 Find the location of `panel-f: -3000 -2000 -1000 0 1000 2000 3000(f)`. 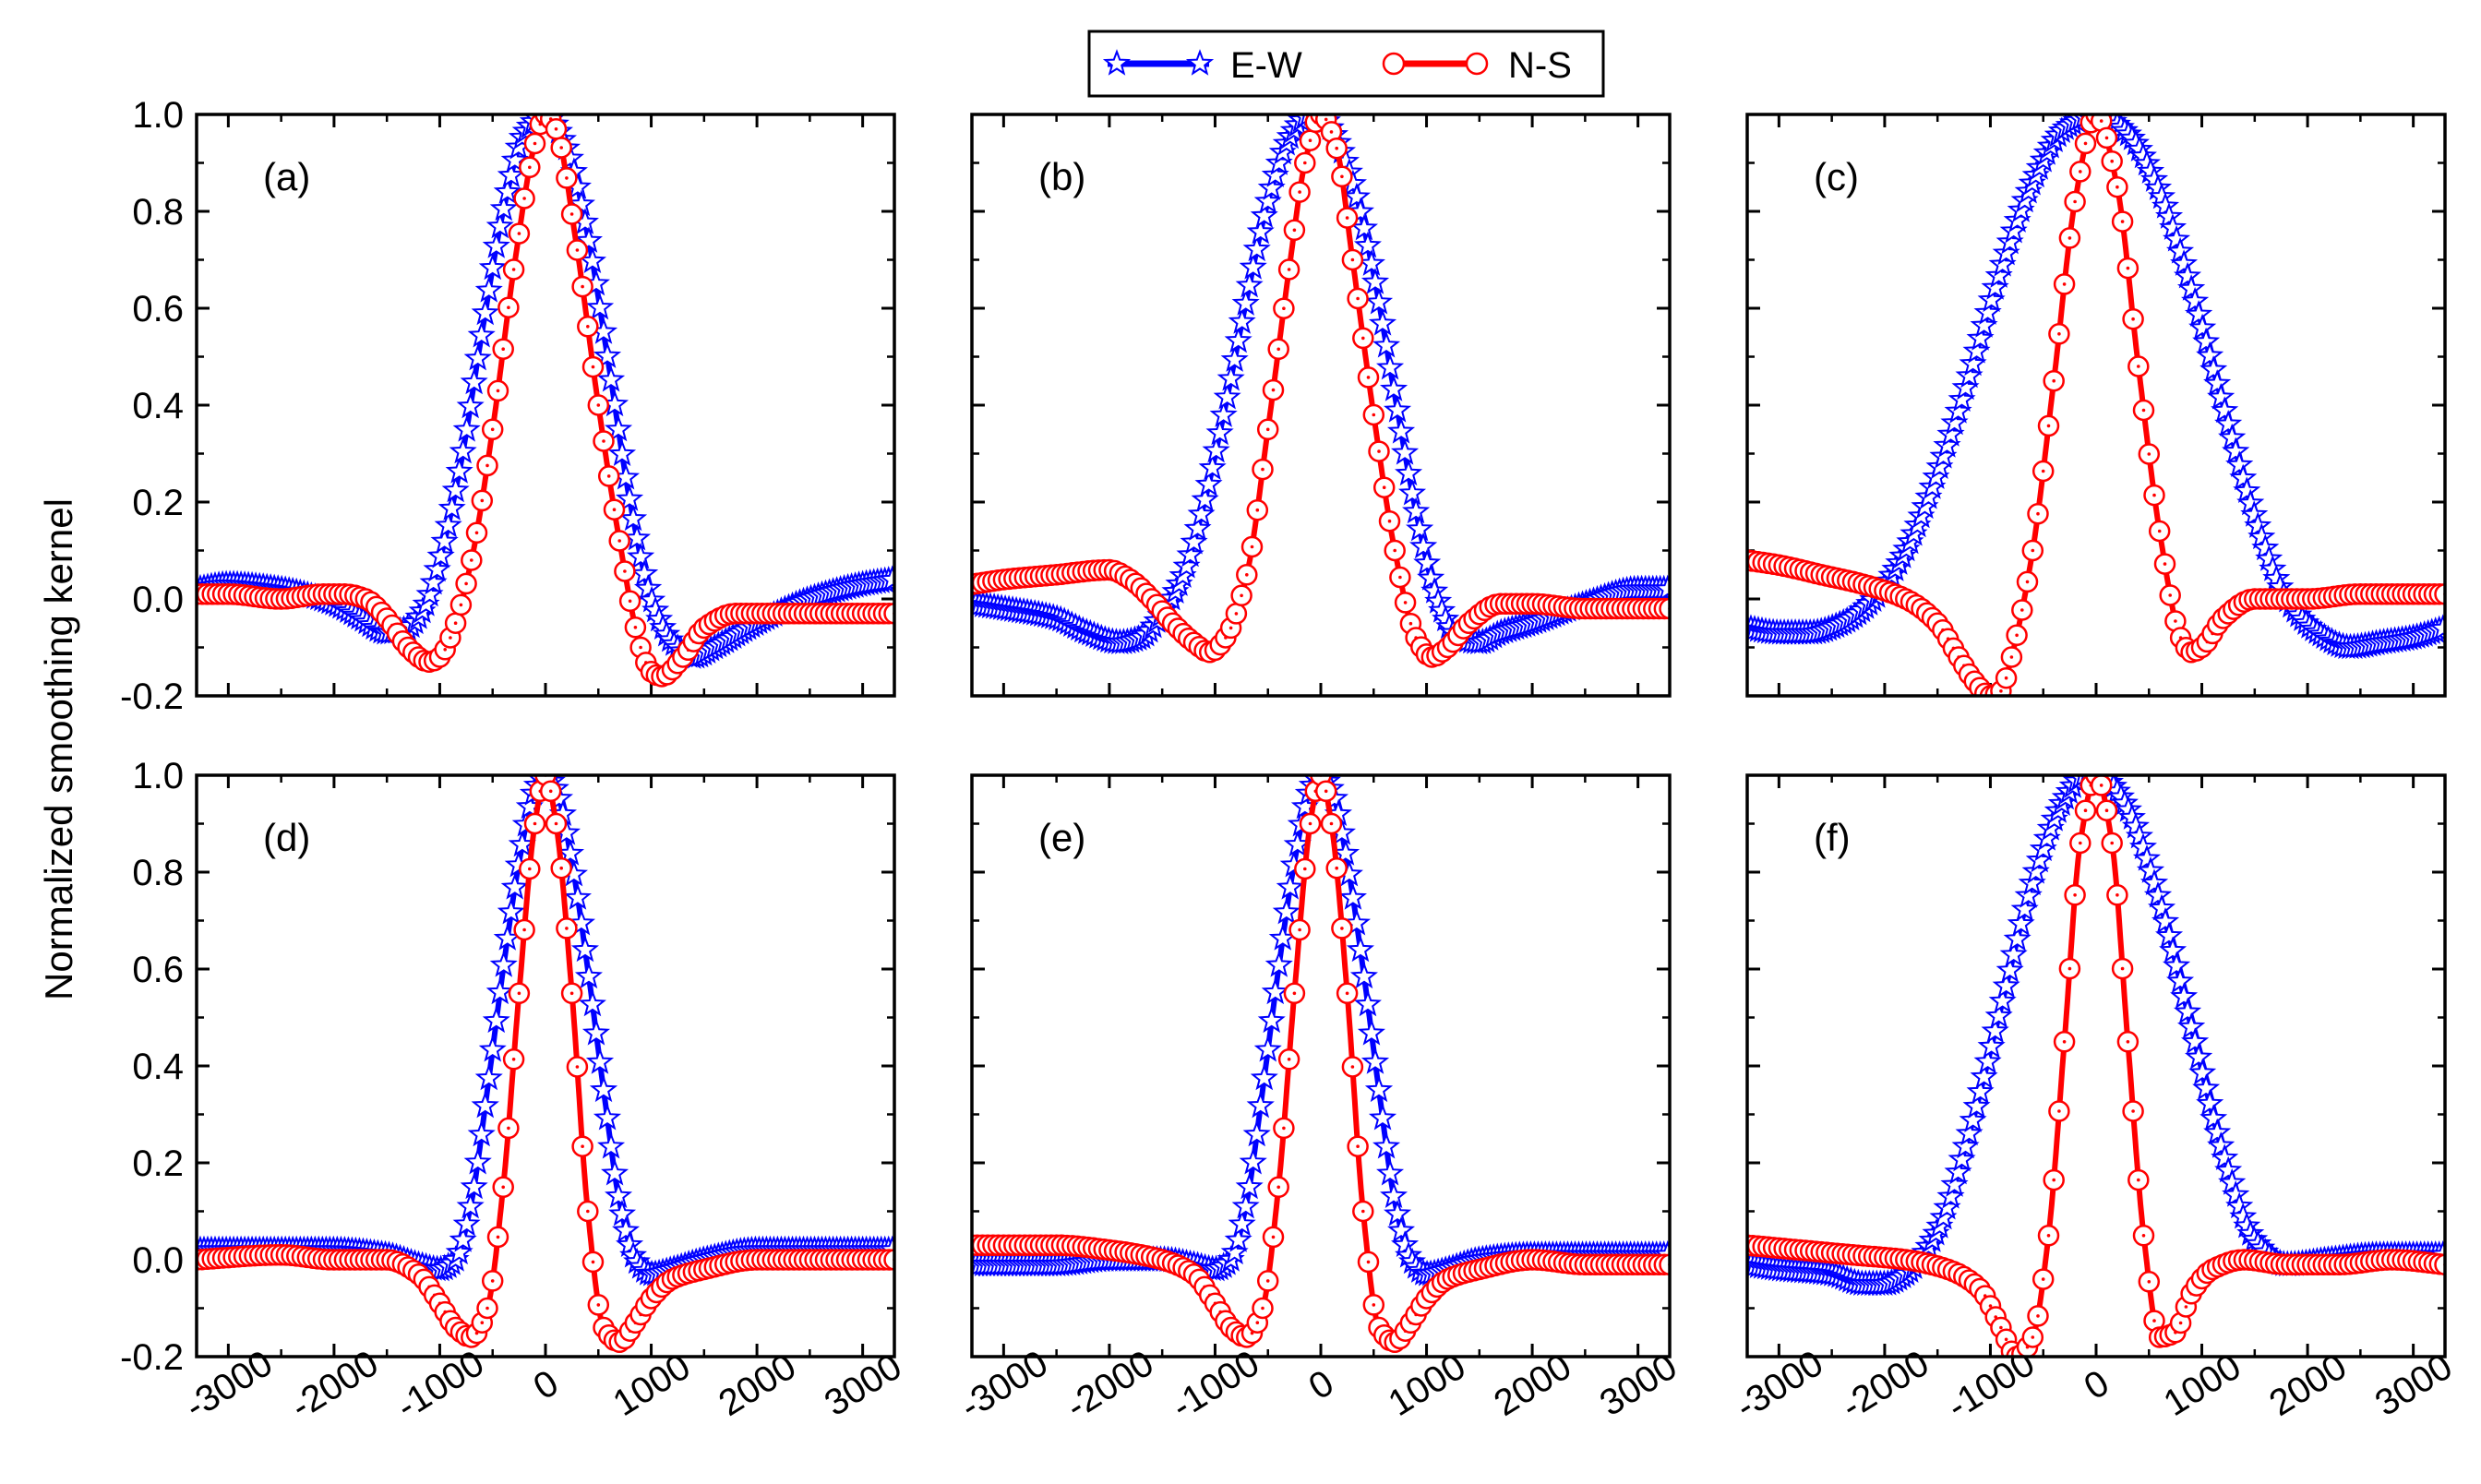

panel-f: -3000 -2000 -1000 0 1000 2000 3000(f) is located at coordinates (2094, 1100).